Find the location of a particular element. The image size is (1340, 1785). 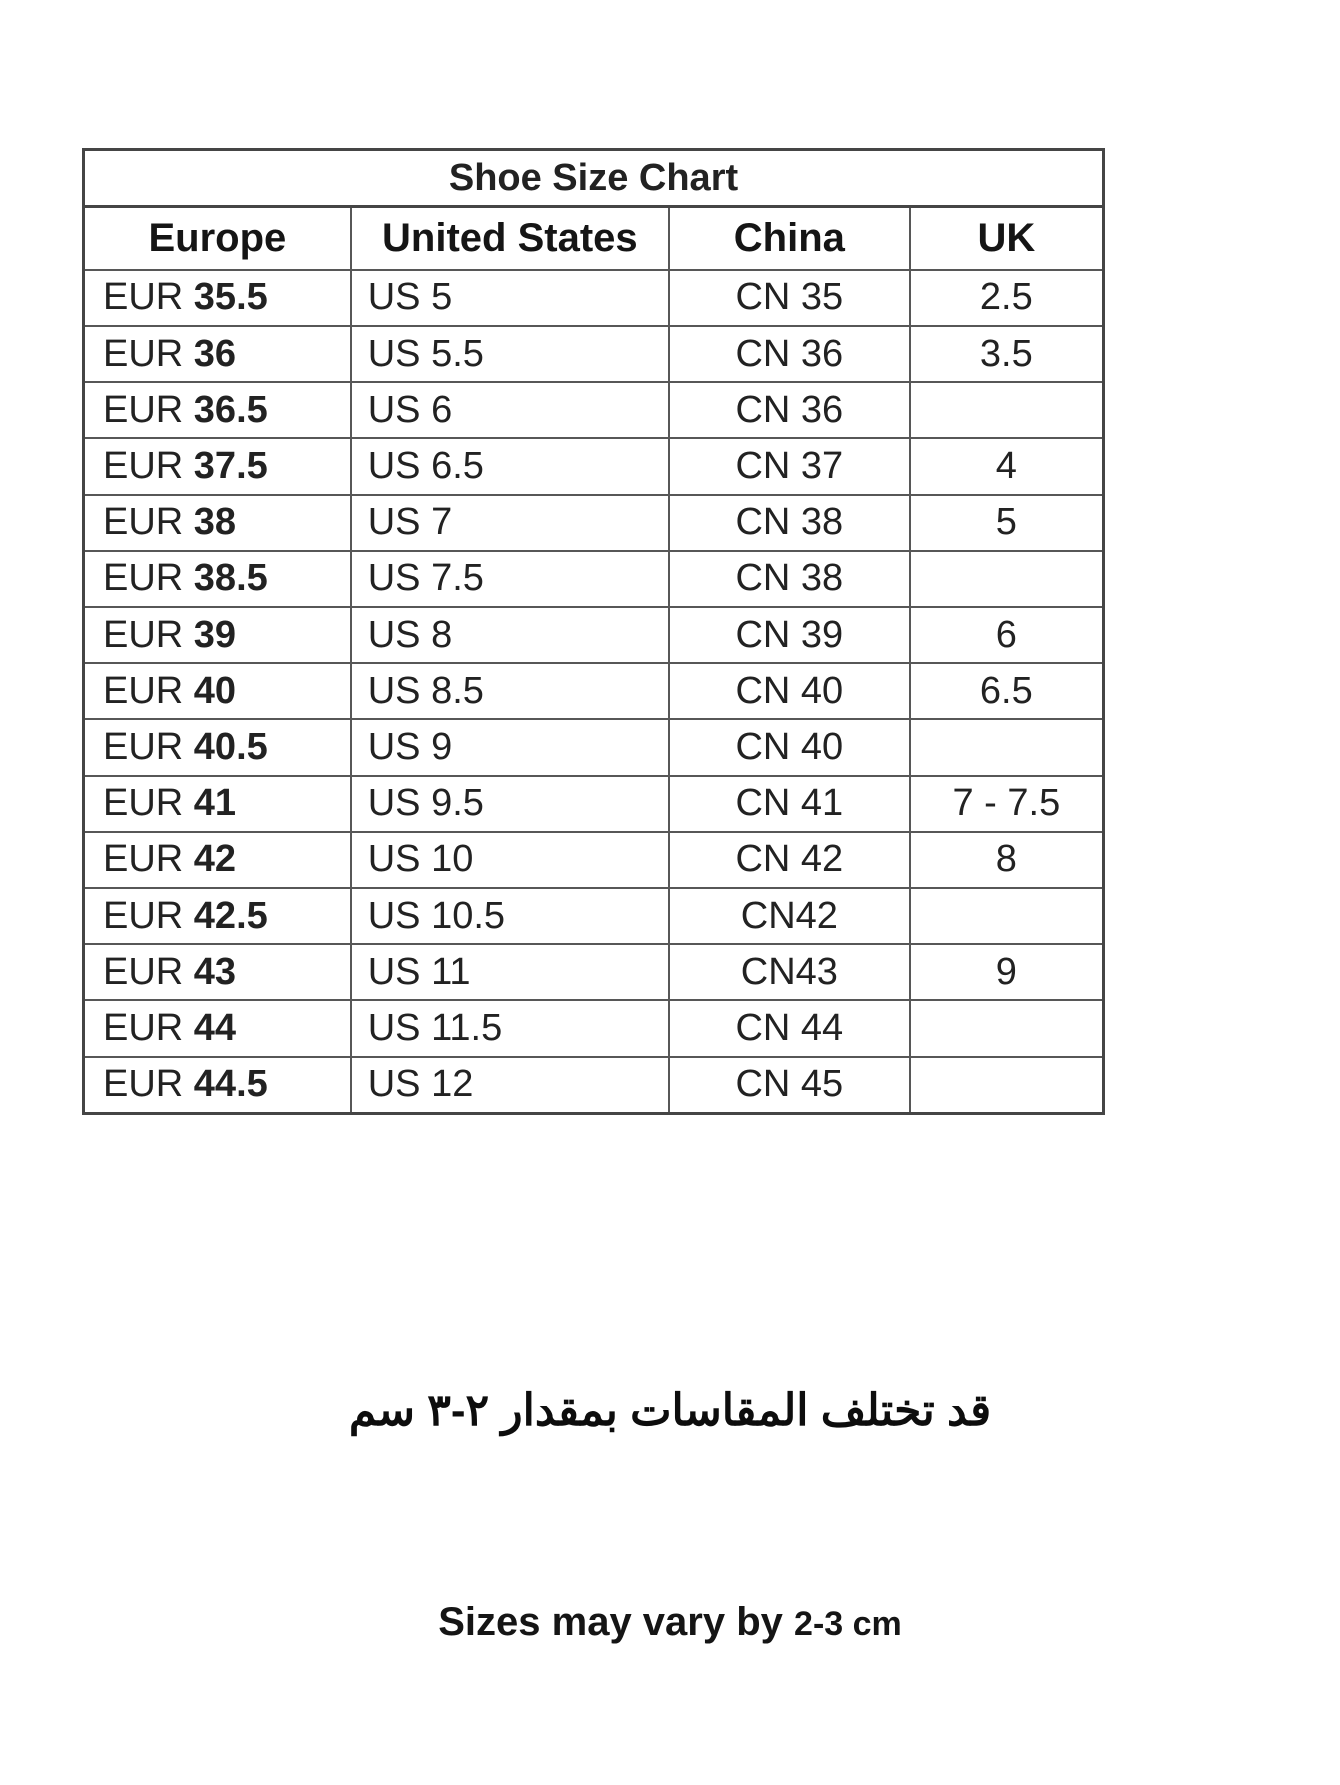

table-row: EUR 38 US 7 CN 38 5 is located at coordinates (593, 522).